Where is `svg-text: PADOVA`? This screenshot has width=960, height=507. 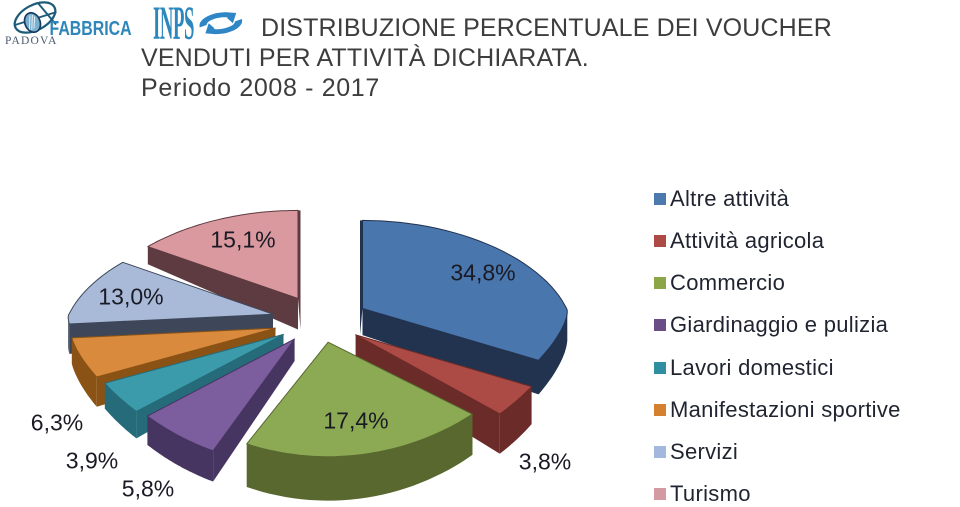 svg-text: PADOVA is located at coordinates (31, 41).